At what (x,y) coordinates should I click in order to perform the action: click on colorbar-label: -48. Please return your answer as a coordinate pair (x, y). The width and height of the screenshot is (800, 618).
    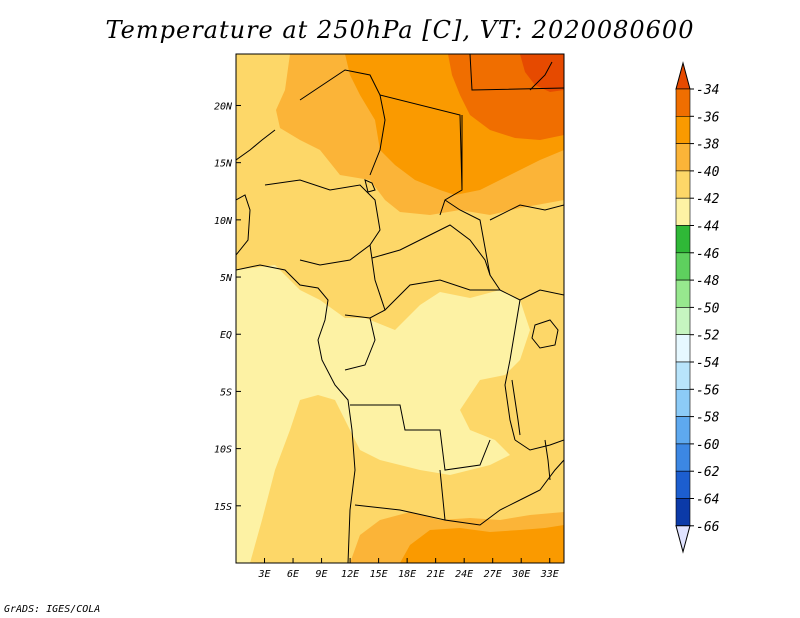
    Looking at the image, I should click on (708, 281).